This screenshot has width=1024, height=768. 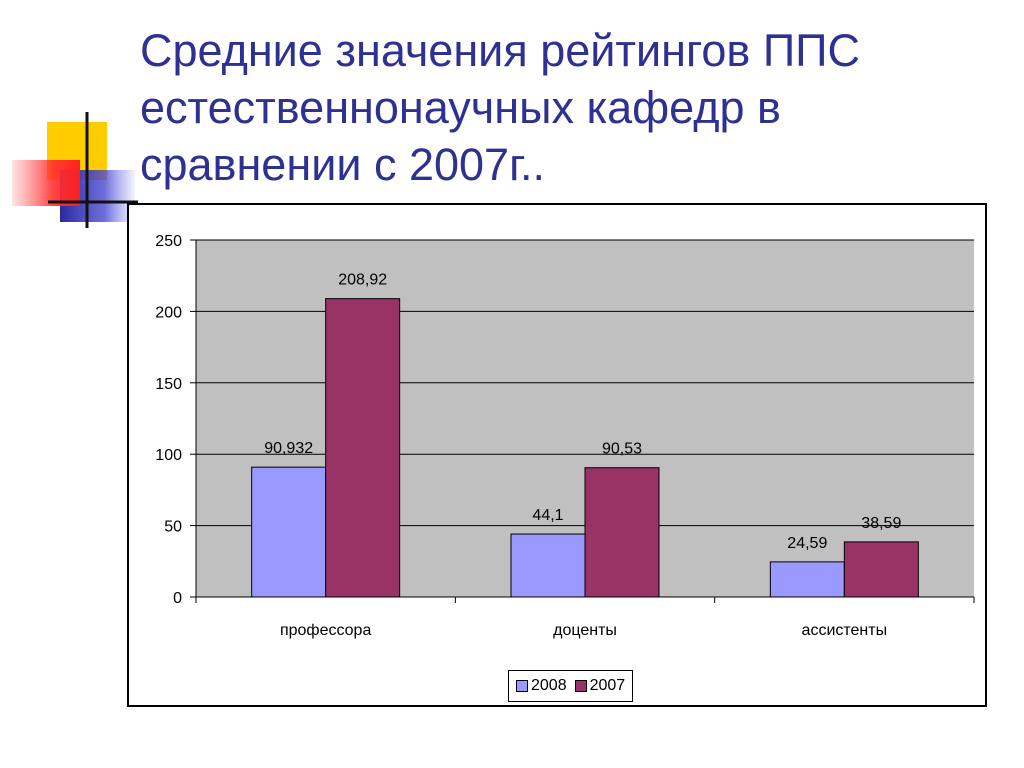 What do you see at coordinates (168, 384) in the screenshot?
I see `y-tick-label: 150` at bounding box center [168, 384].